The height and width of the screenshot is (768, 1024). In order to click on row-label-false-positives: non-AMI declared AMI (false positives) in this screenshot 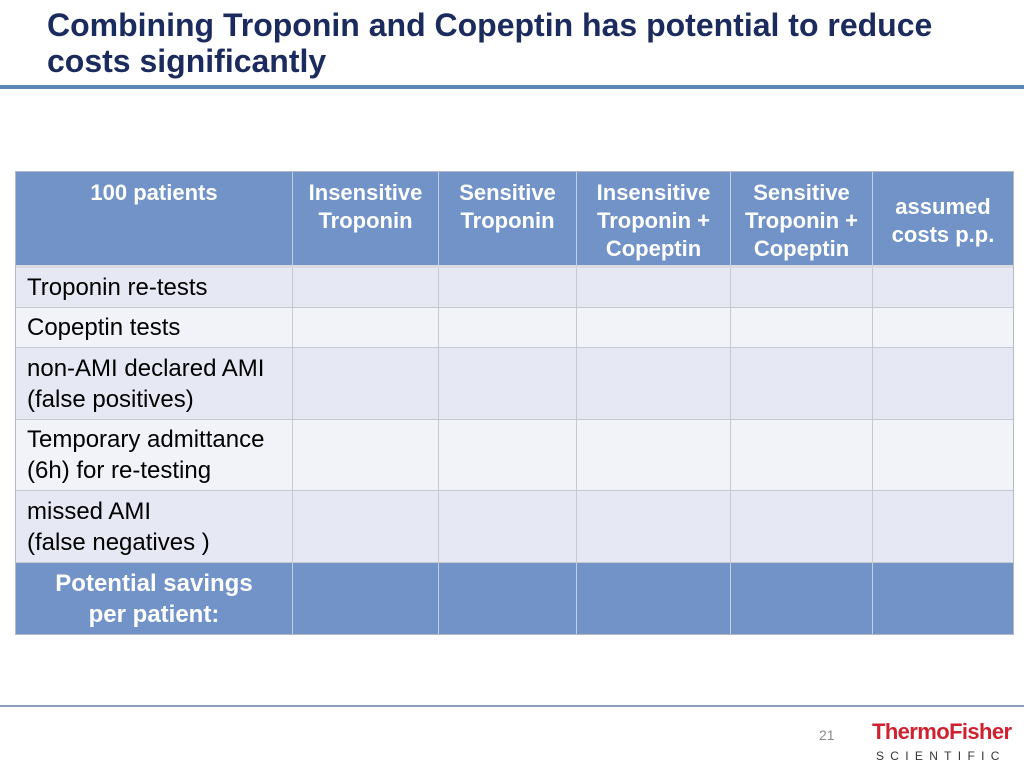, I will do `click(154, 384)`.